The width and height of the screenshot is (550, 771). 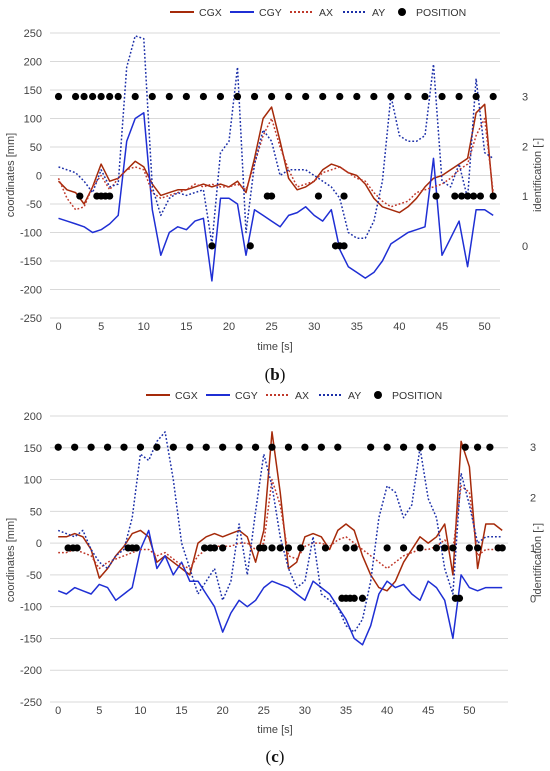 What do you see at coordinates (314, 327) in the screenshot?
I see `x-tick-label: 30` at bounding box center [314, 327].